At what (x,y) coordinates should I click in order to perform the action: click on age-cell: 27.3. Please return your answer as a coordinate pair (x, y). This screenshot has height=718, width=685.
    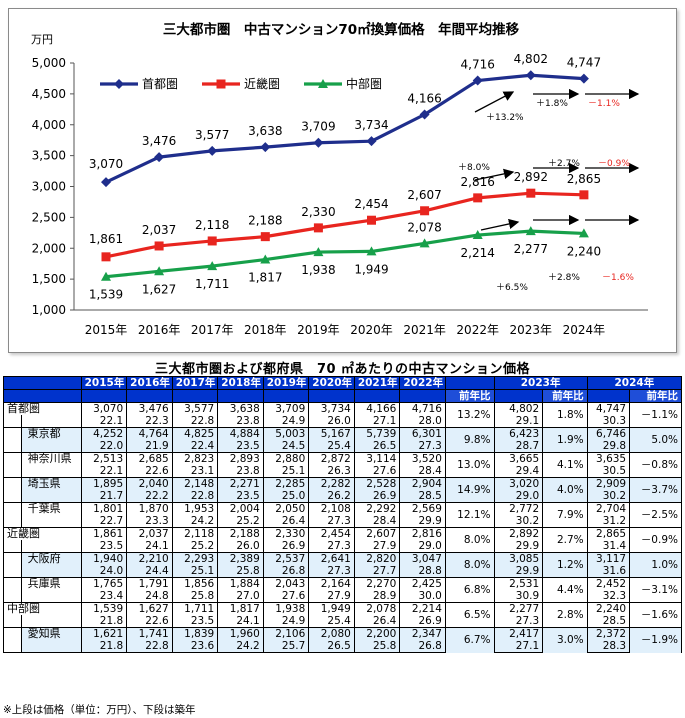
    Looking at the image, I should click on (518, 621).